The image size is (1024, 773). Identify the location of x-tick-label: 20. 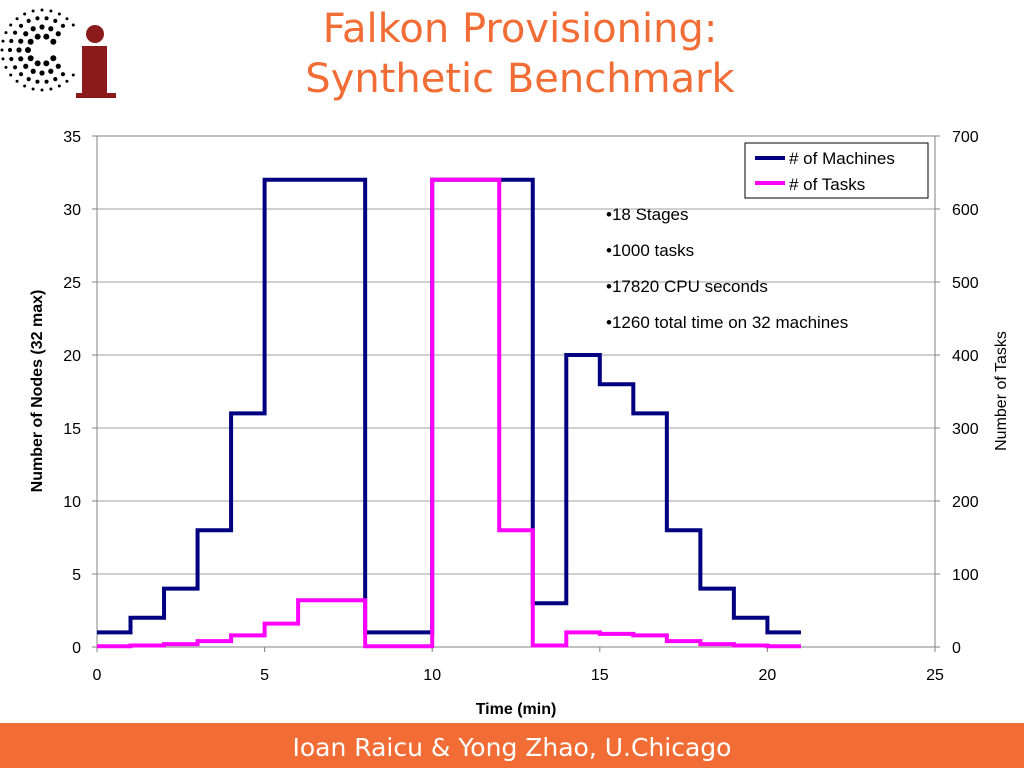
(768, 675).